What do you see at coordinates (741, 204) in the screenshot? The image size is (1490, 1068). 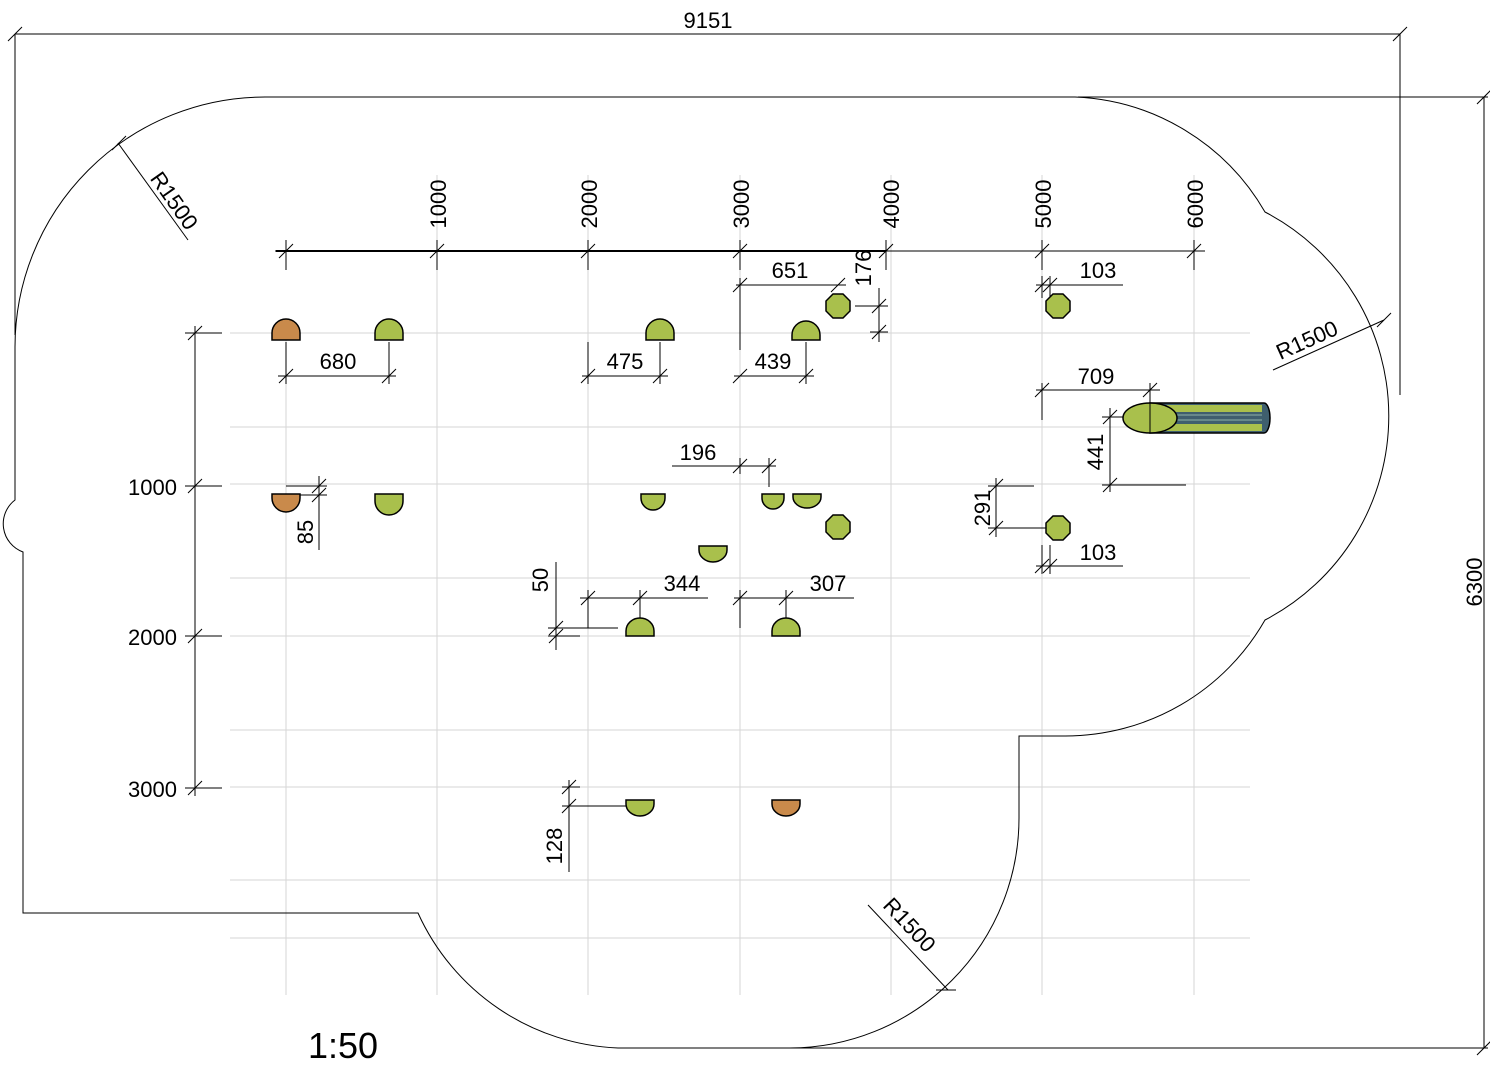 I see `x-tick-label: 3000` at bounding box center [741, 204].